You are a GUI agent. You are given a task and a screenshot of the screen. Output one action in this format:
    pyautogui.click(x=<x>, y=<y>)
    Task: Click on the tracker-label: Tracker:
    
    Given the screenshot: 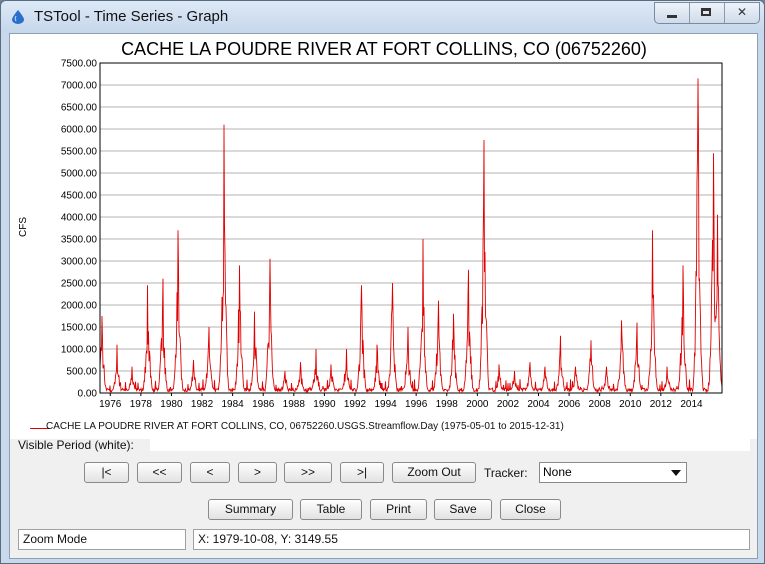 What is the action you would take?
    pyautogui.click(x=506, y=473)
    